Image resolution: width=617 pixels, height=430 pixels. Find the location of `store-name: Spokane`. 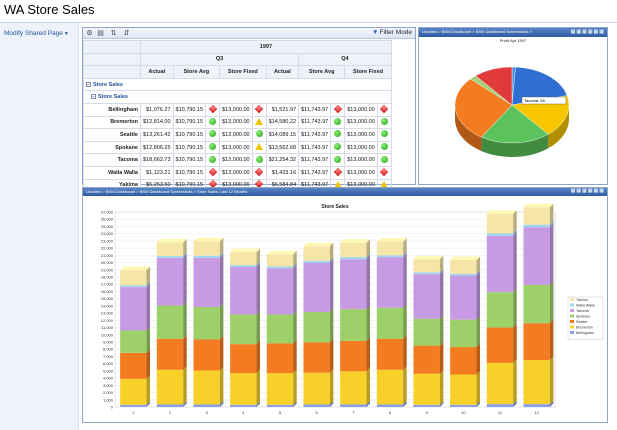

store-name: Spokane is located at coordinates (112, 147).